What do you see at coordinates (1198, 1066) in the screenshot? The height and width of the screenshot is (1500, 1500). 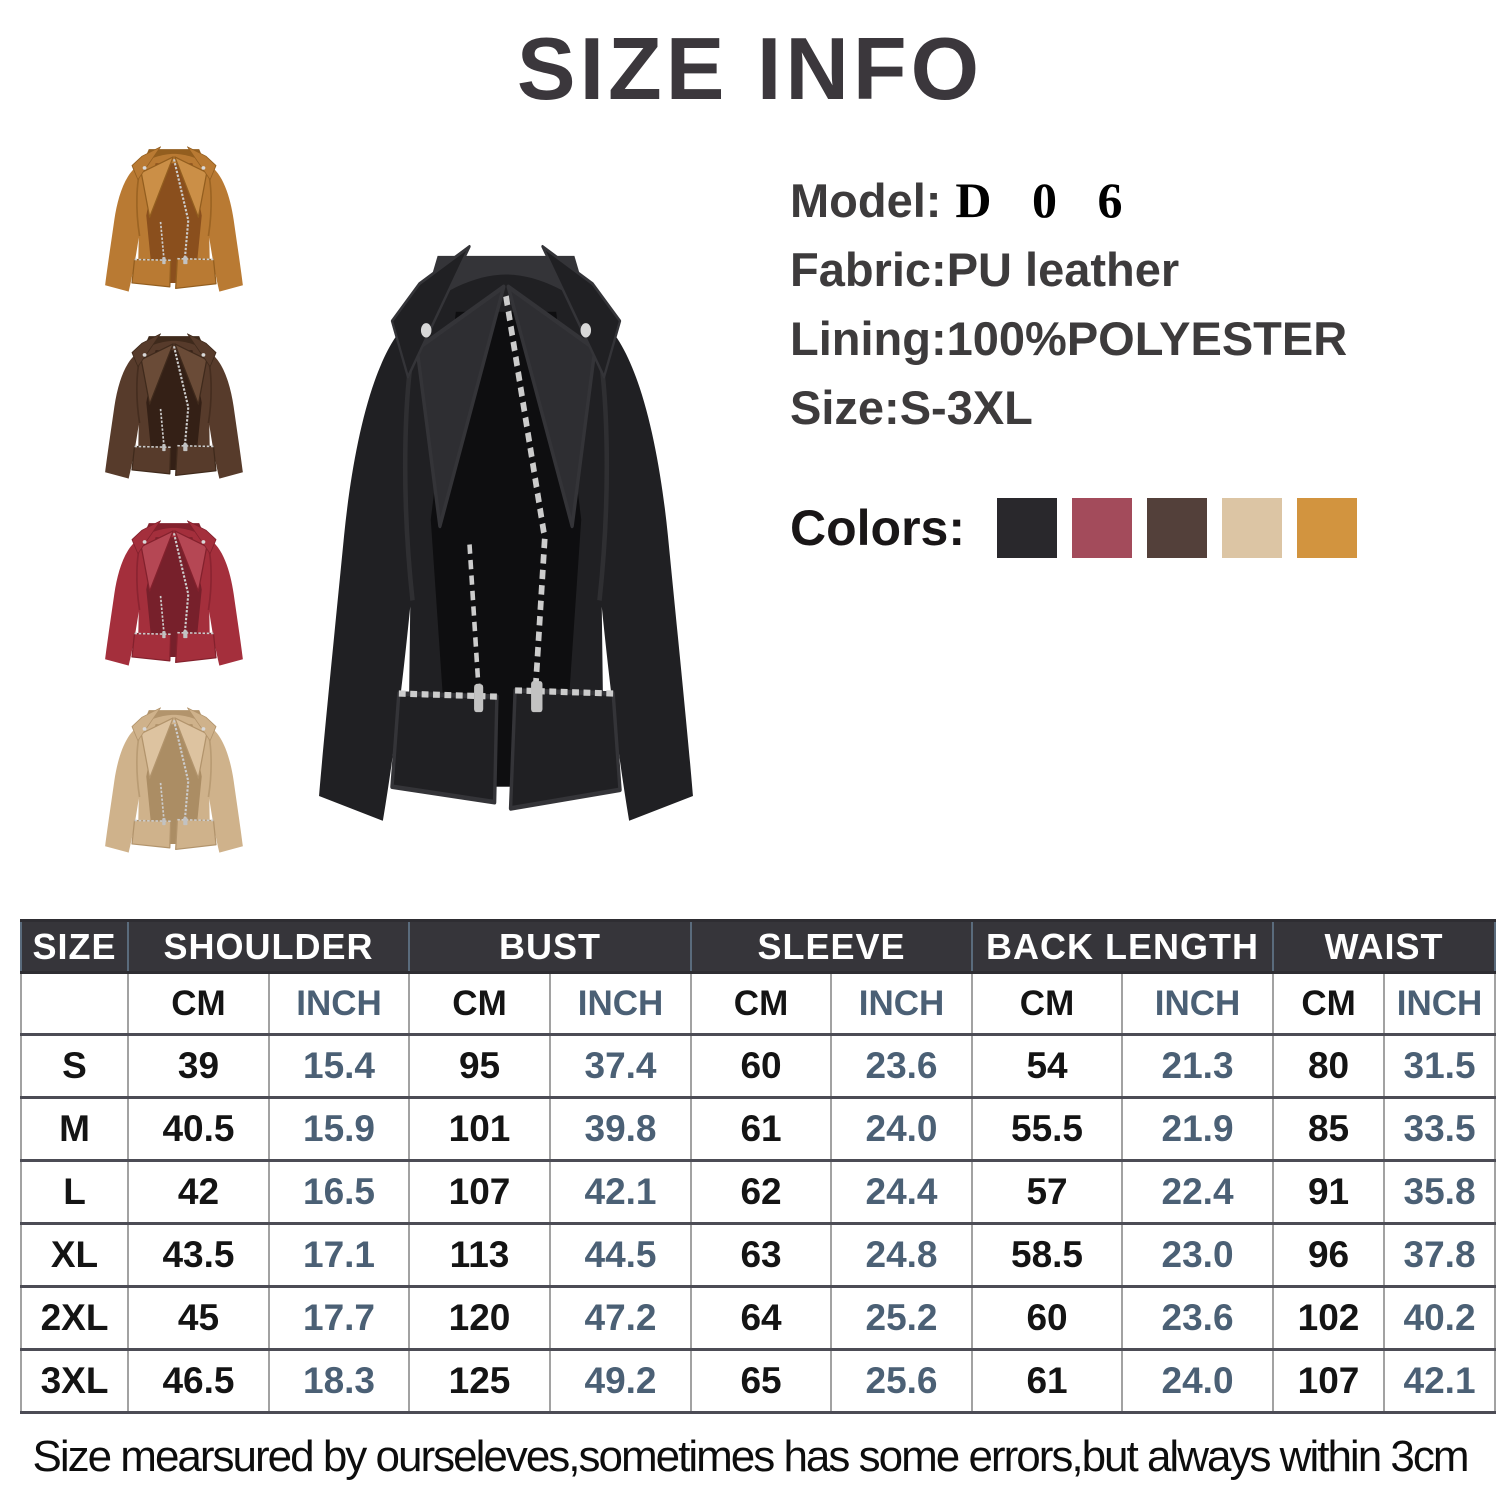 I see `value-cell: 21.3` at bounding box center [1198, 1066].